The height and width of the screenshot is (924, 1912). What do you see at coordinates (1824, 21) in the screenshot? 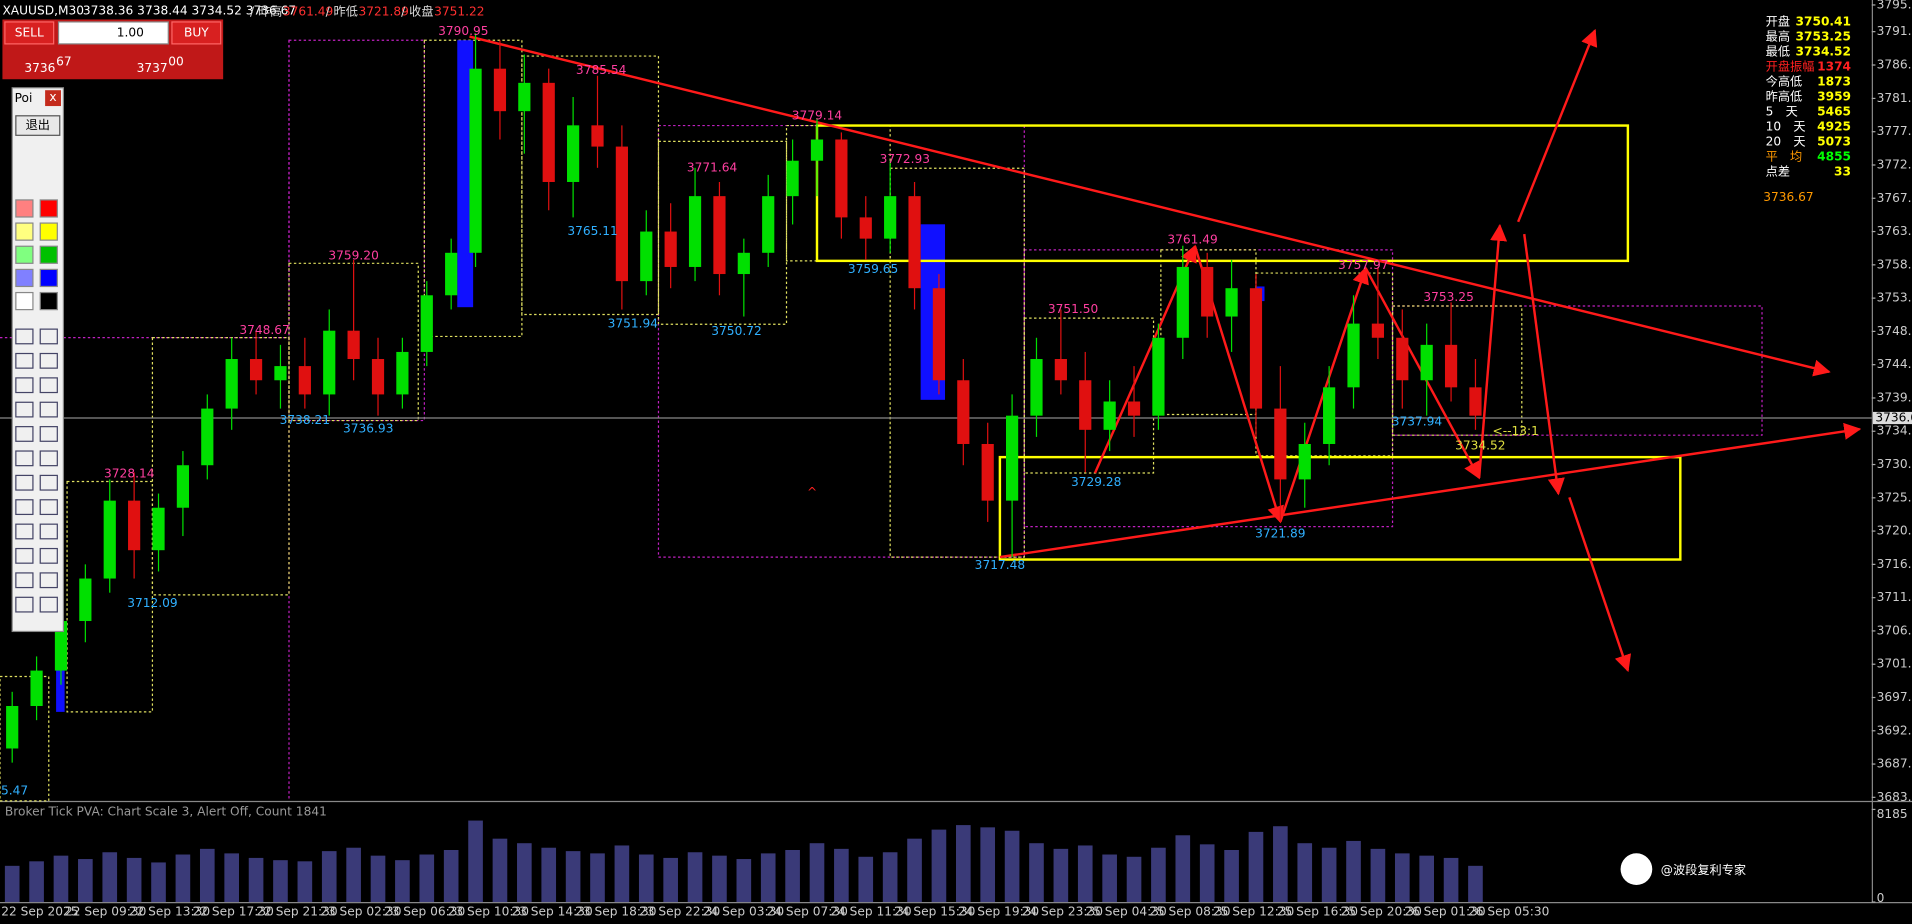
I see `info-value: 3750.41` at bounding box center [1824, 21].